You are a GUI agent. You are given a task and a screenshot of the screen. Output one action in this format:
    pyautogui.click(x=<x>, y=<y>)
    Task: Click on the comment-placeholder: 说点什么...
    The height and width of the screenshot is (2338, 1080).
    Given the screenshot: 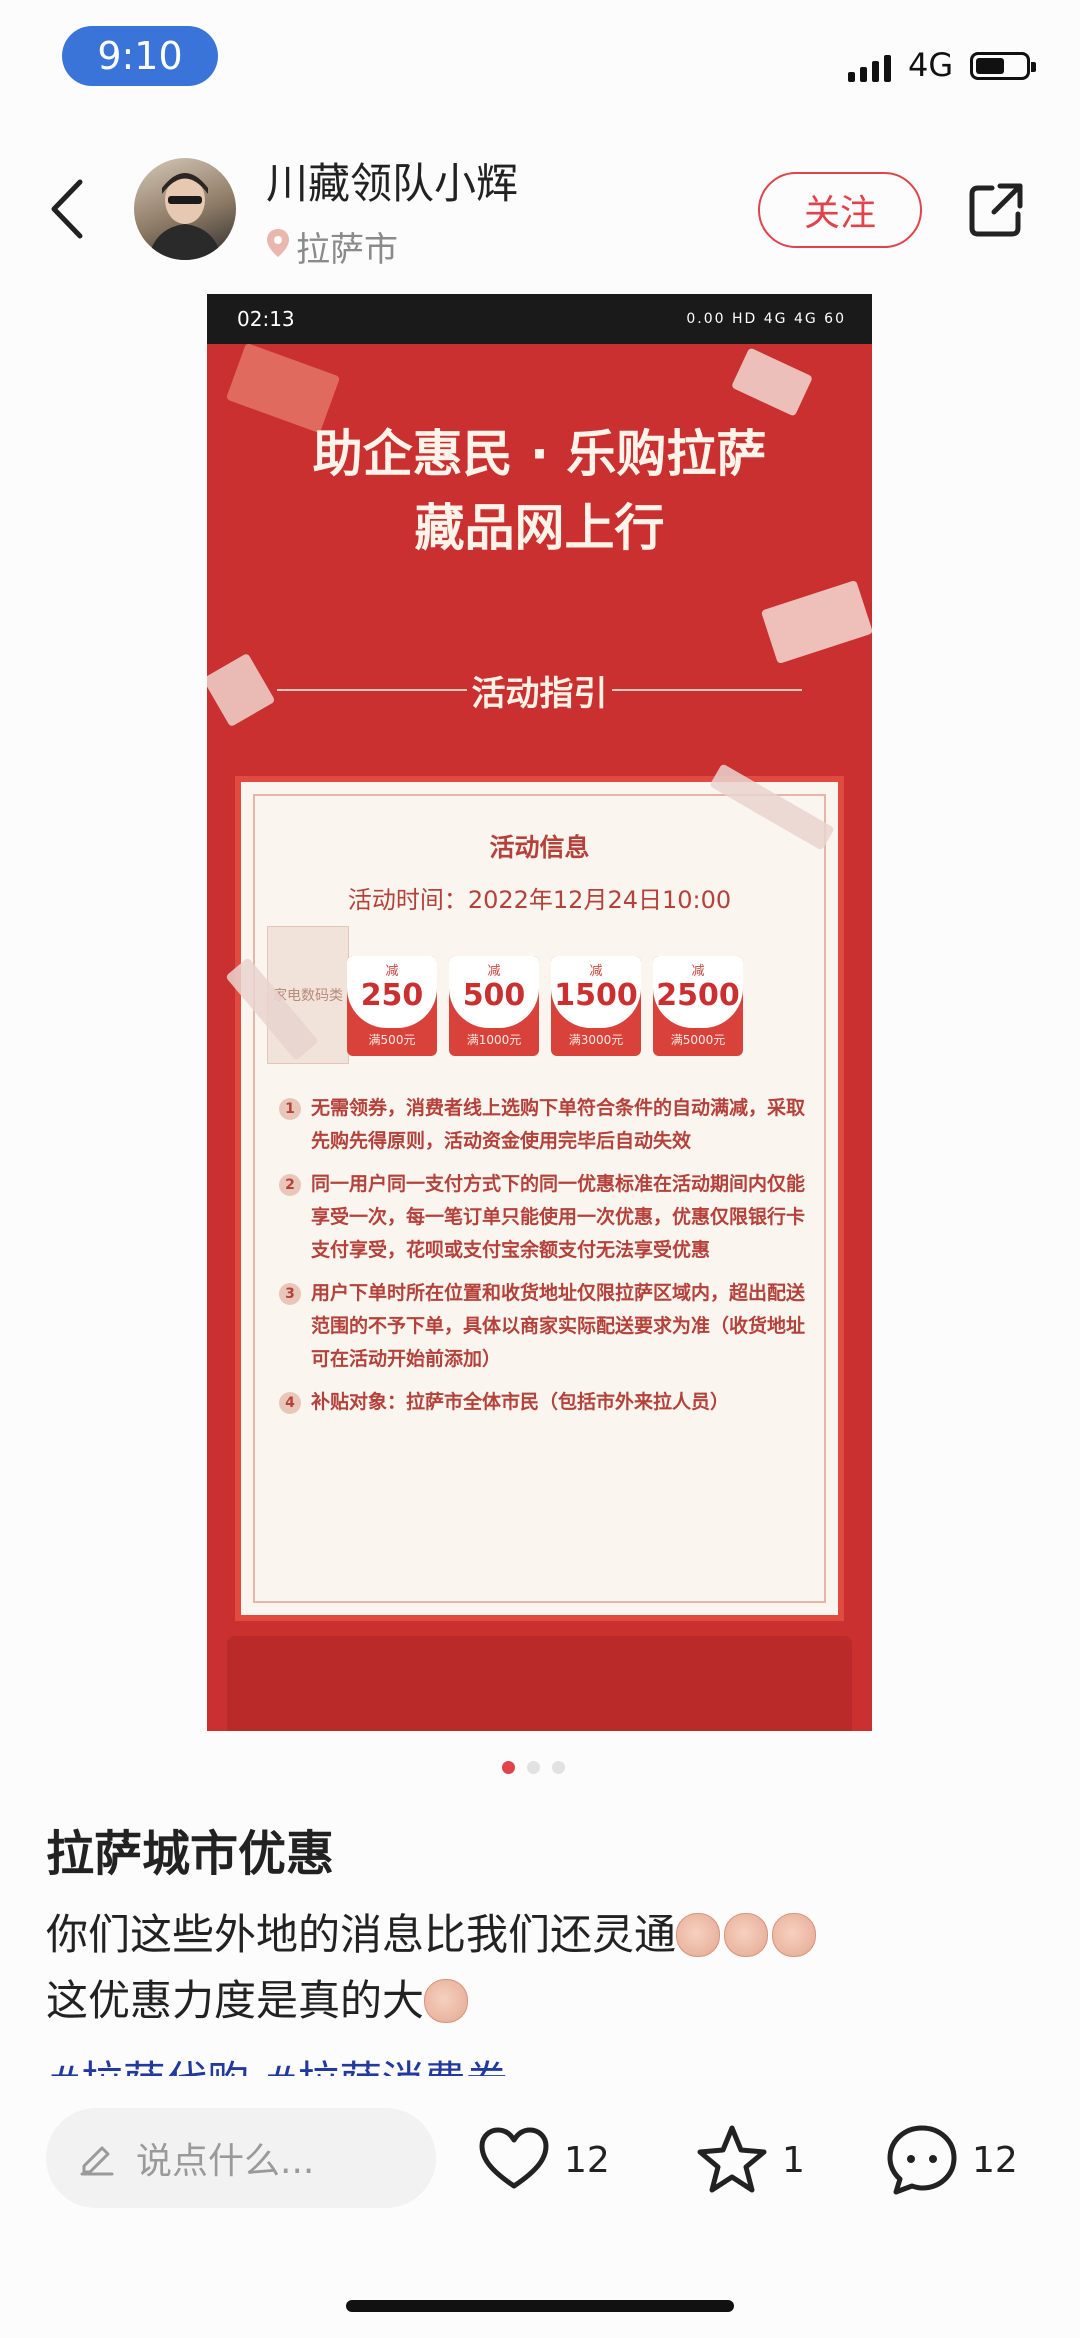 What is the action you would take?
    pyautogui.click(x=225, y=2161)
    